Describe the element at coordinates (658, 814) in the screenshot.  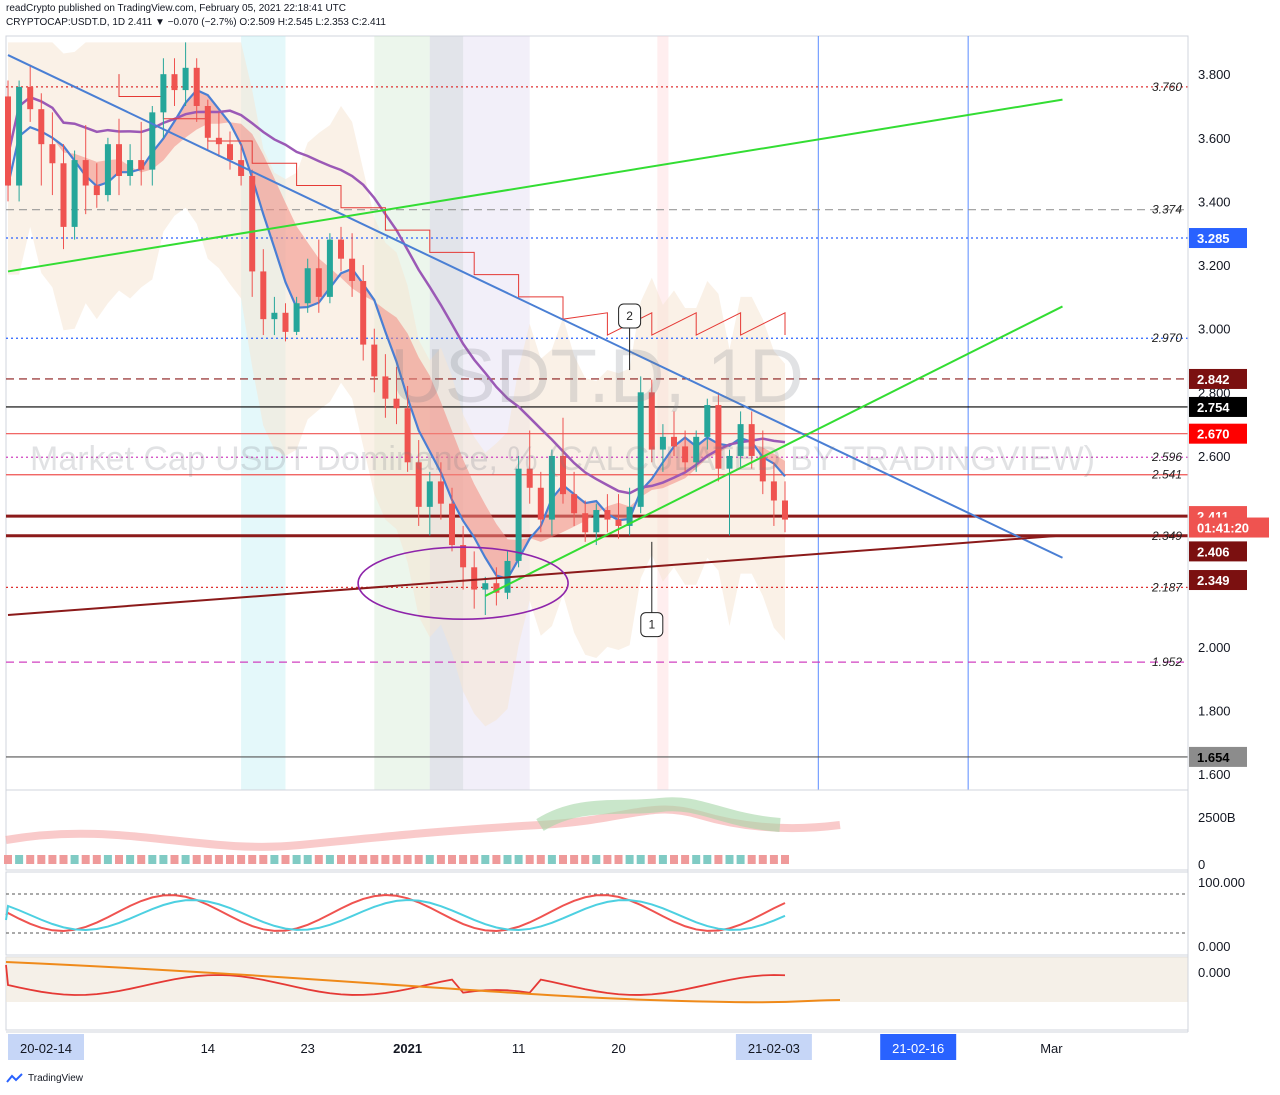
I see `volume-band-green` at that location.